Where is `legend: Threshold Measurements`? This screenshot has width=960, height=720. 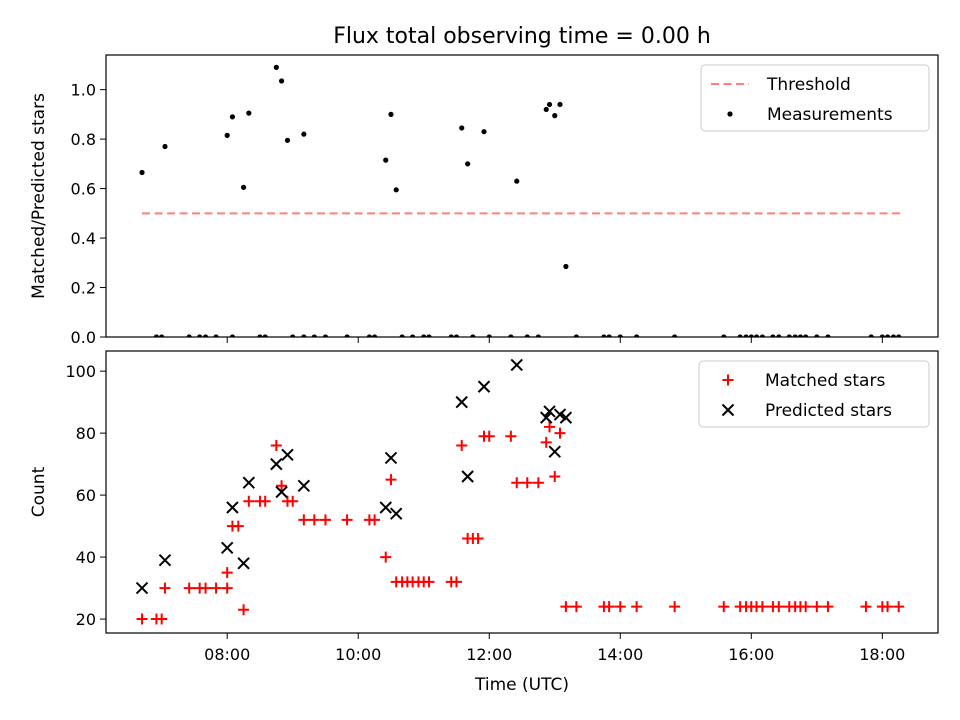
legend: Threshold Measurements is located at coordinates (815, 98).